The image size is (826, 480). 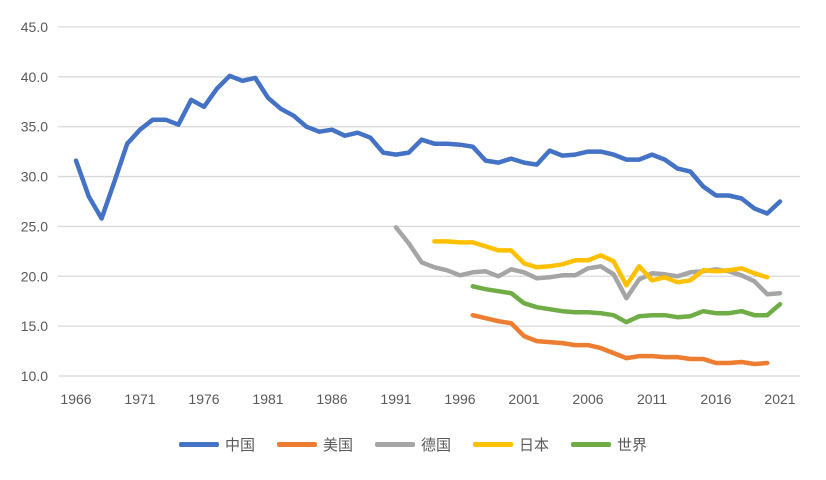 I want to click on legend-label: 日本, so click(x=534, y=445).